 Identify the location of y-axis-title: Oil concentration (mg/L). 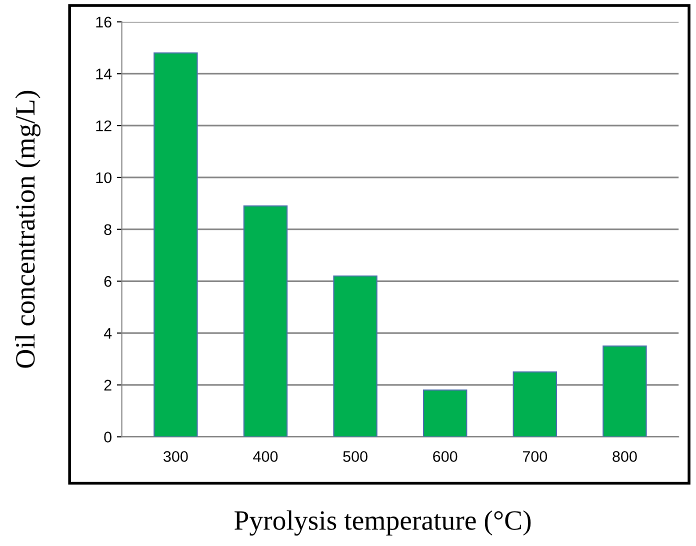
(27, 229).